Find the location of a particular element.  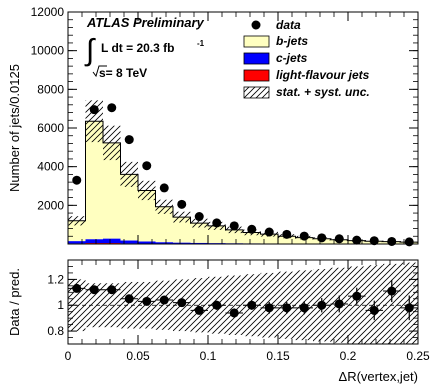

legend-entry-uncertainty: stat. + syst. unc. is located at coordinates (306, 92).